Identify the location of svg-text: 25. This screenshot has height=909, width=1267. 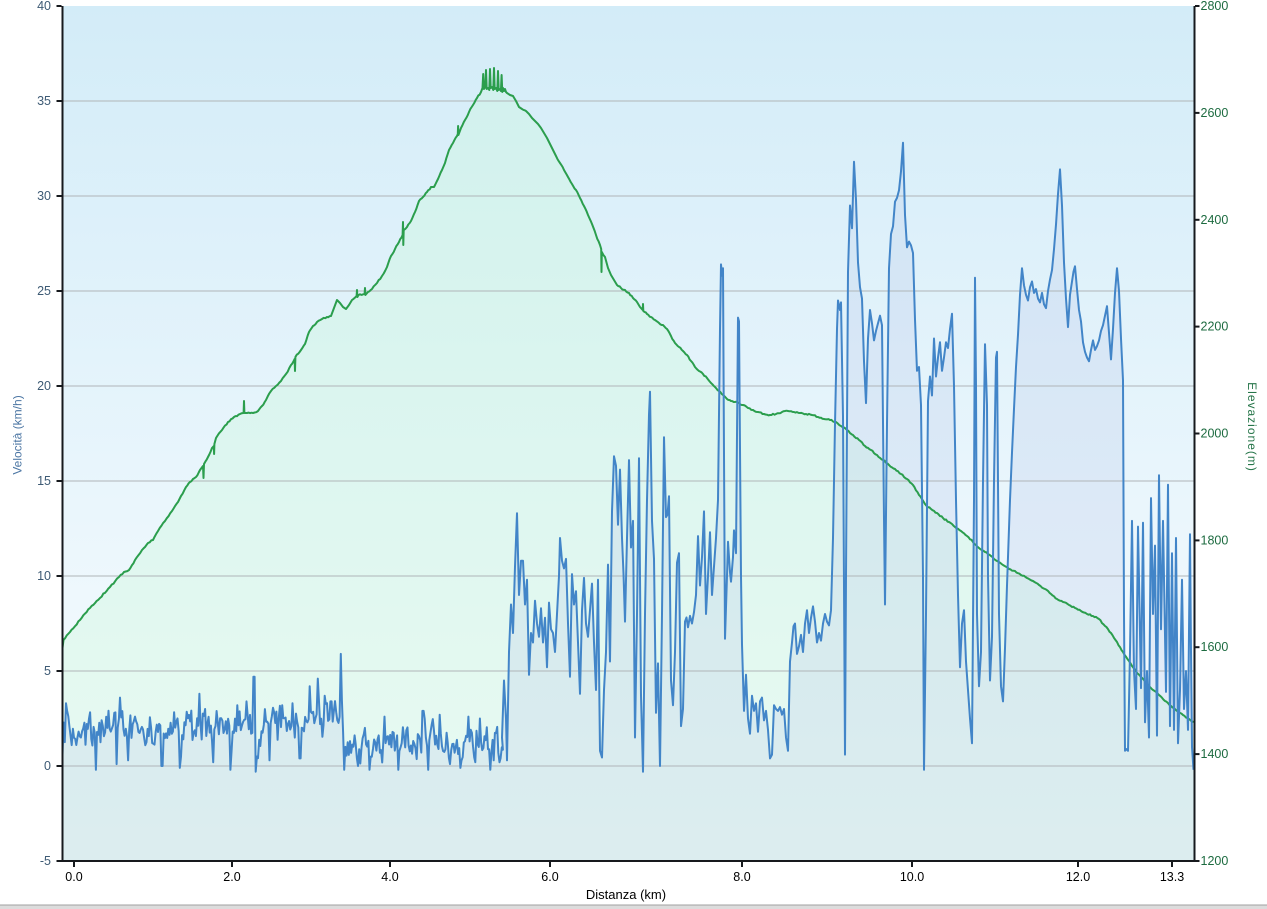
(44, 291).